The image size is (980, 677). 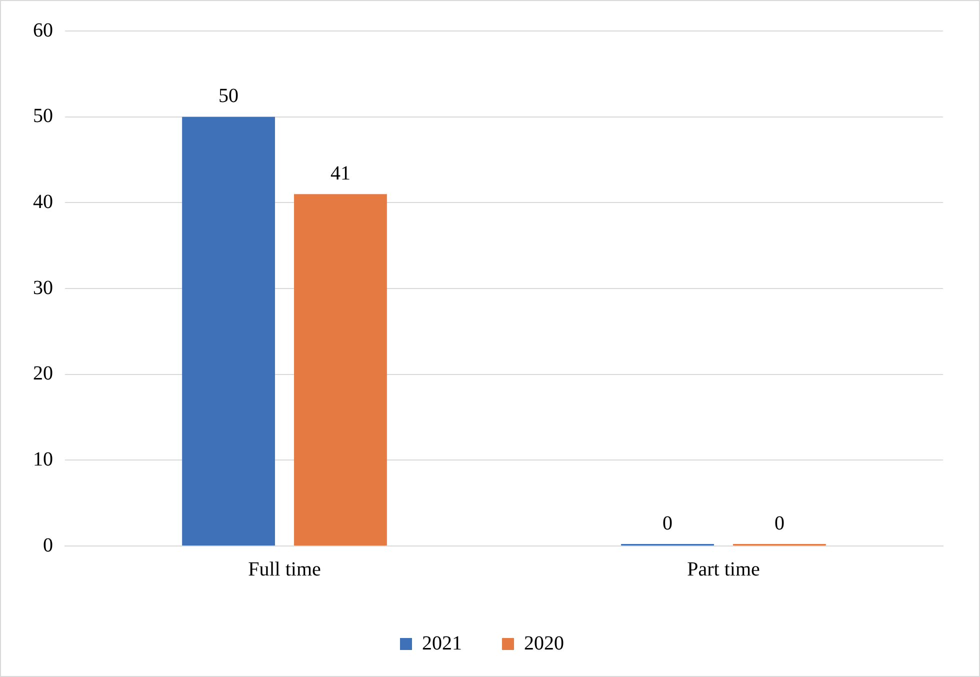 What do you see at coordinates (48, 545) in the screenshot?
I see `y-tick-label: 0` at bounding box center [48, 545].